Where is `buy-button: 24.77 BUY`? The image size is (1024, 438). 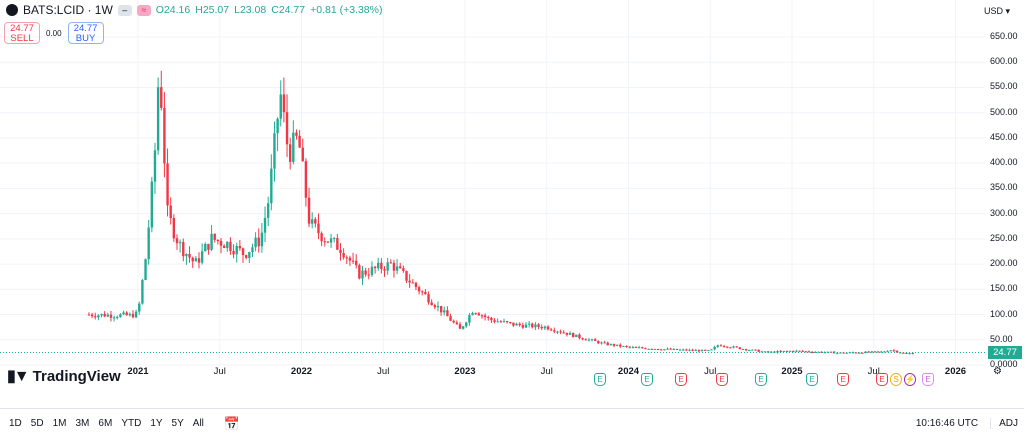 buy-button: 24.77 BUY is located at coordinates (85, 33).